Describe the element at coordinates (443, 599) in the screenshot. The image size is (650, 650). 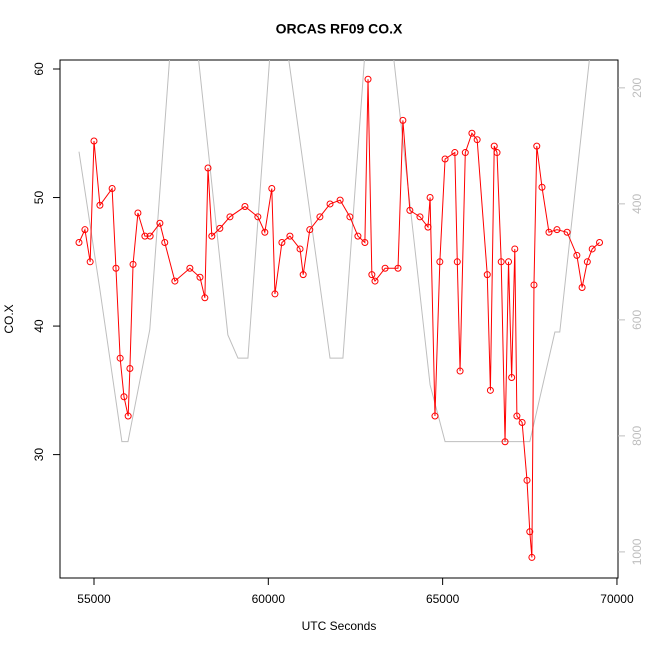
I see `x-tick-label: 65000` at that location.